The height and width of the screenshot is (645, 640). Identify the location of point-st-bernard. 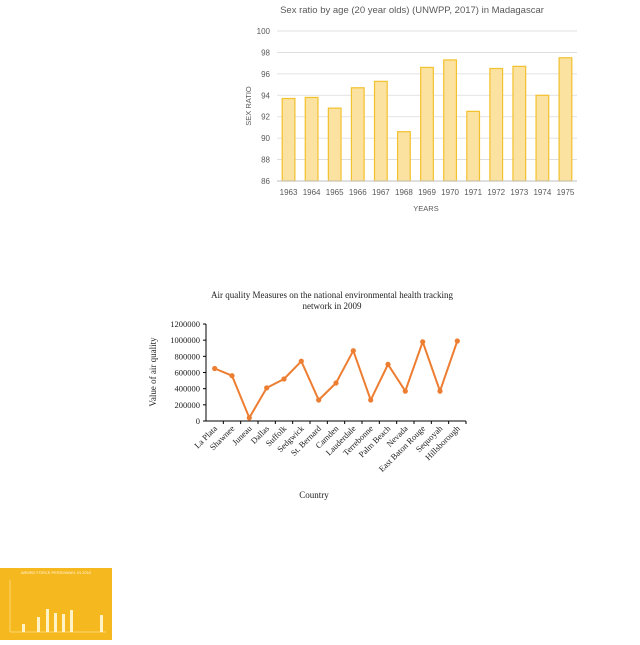
(319, 400).